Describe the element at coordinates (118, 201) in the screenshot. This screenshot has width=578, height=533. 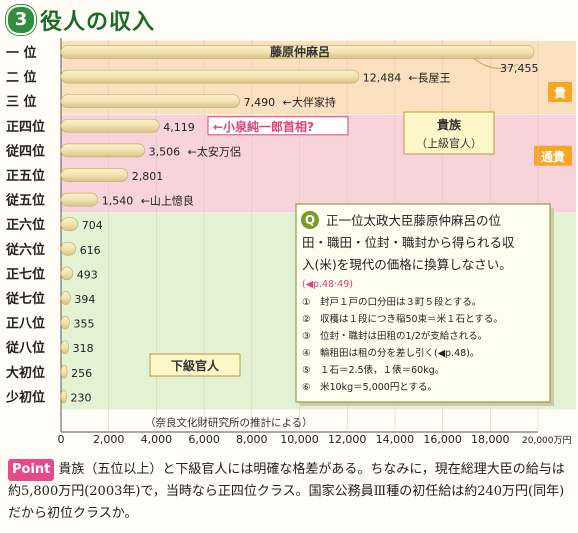
I see `value-label: 1,540` at that location.